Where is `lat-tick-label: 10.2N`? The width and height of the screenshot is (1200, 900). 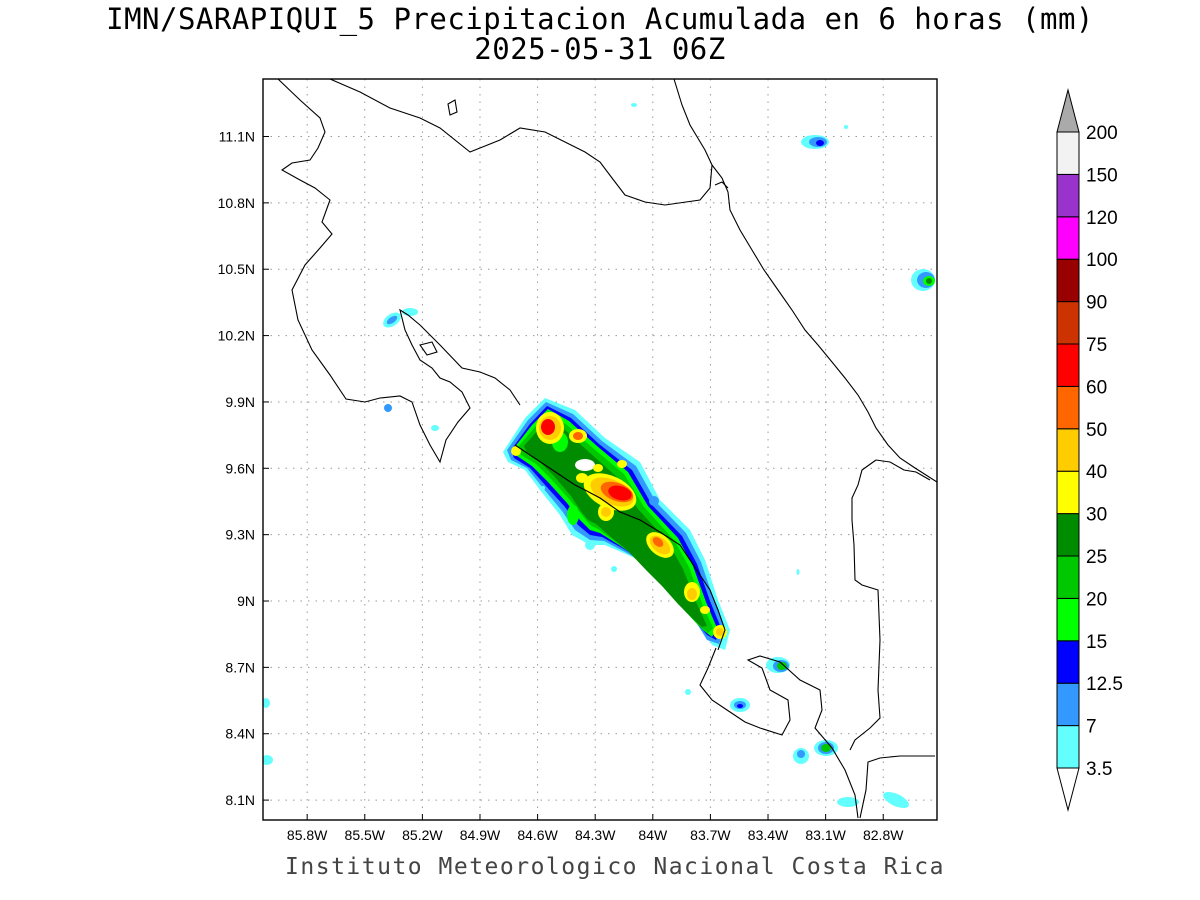 lat-tick-label: 10.2N is located at coordinates (236, 336).